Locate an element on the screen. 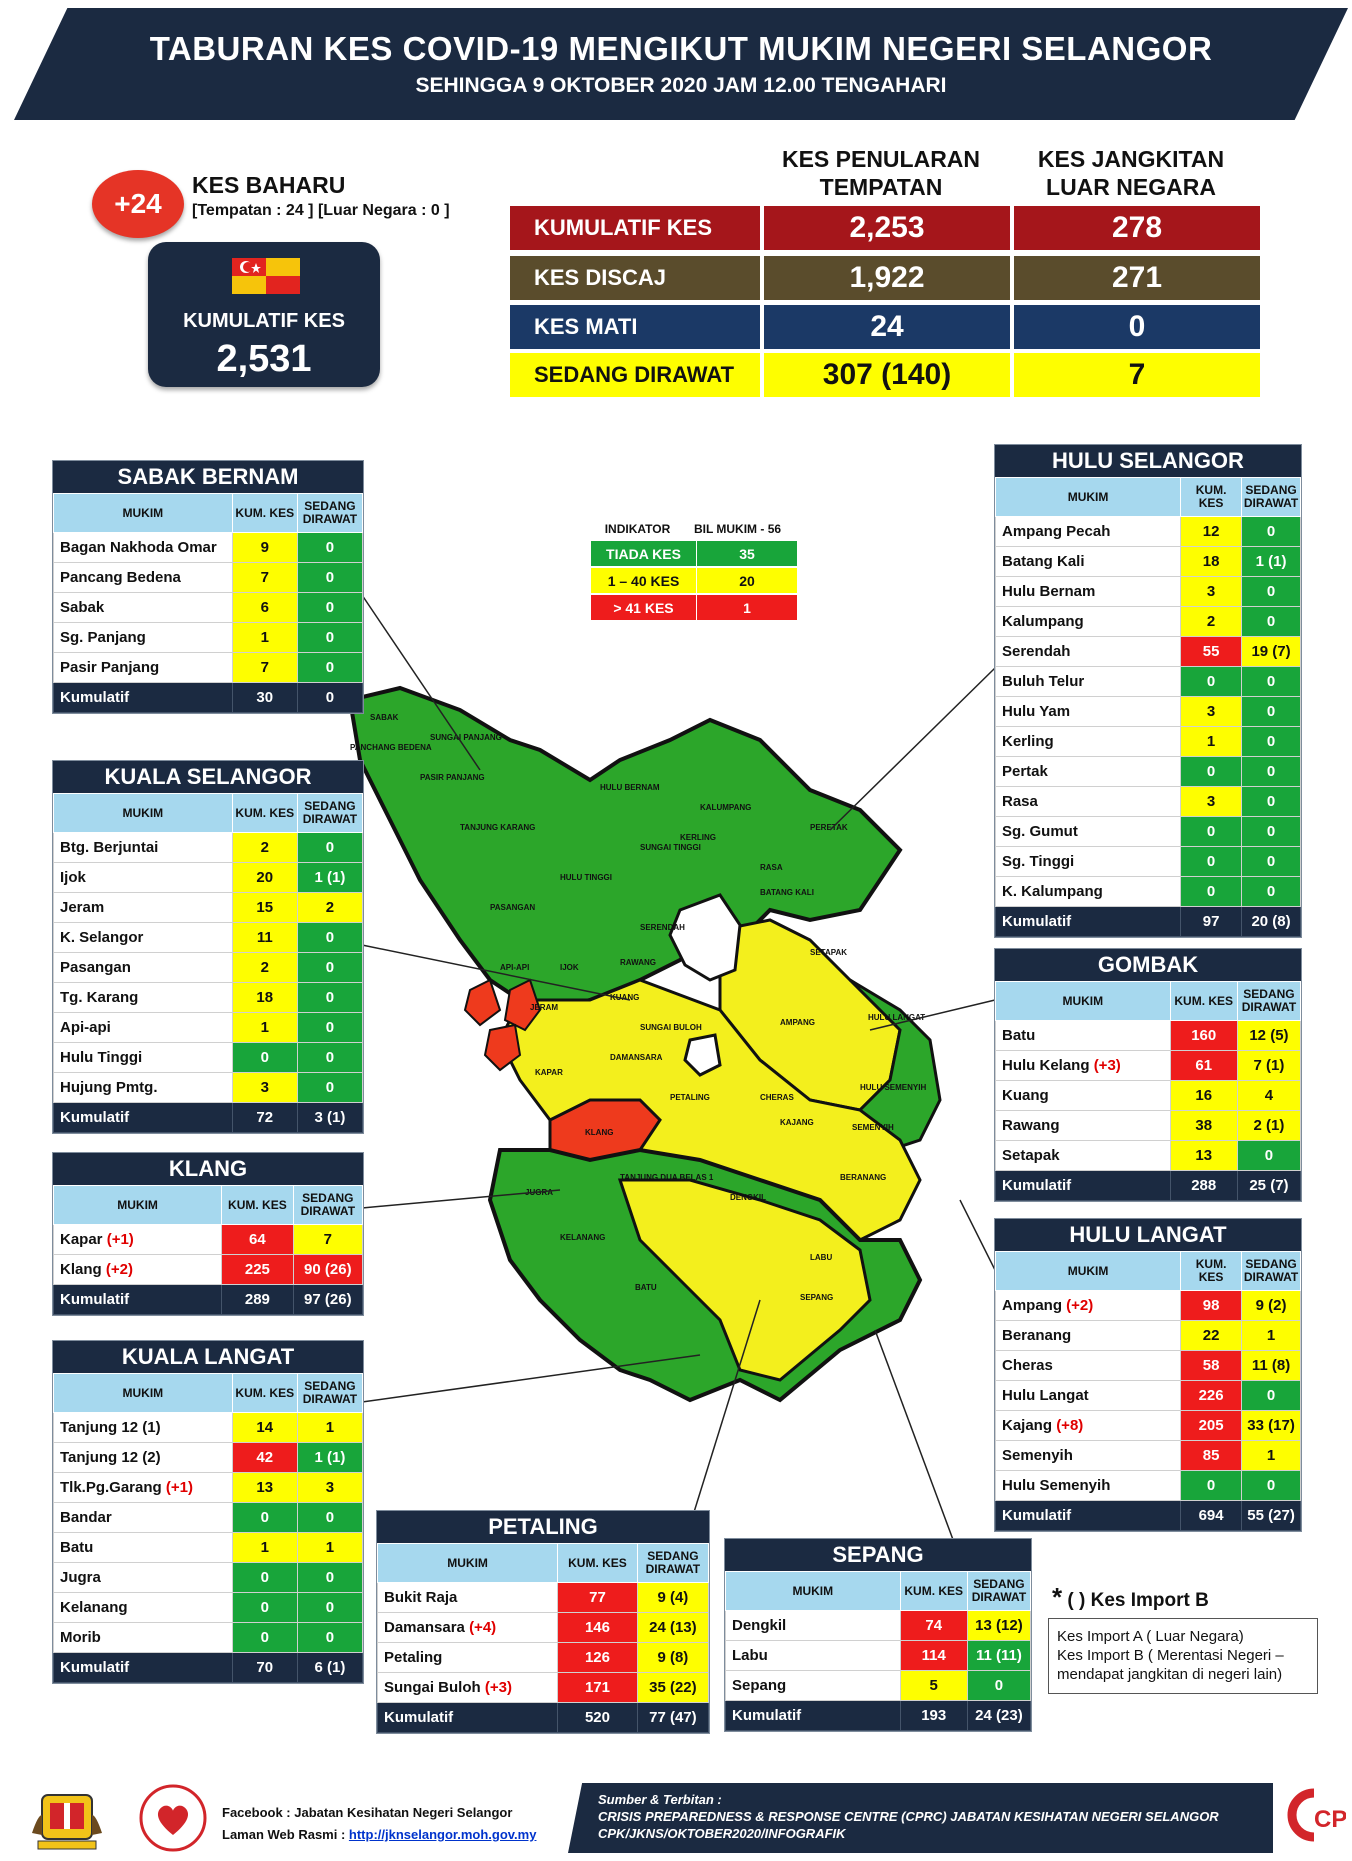 The width and height of the screenshot is (1352, 1861). district-title: KLANG is located at coordinates (208, 1168).